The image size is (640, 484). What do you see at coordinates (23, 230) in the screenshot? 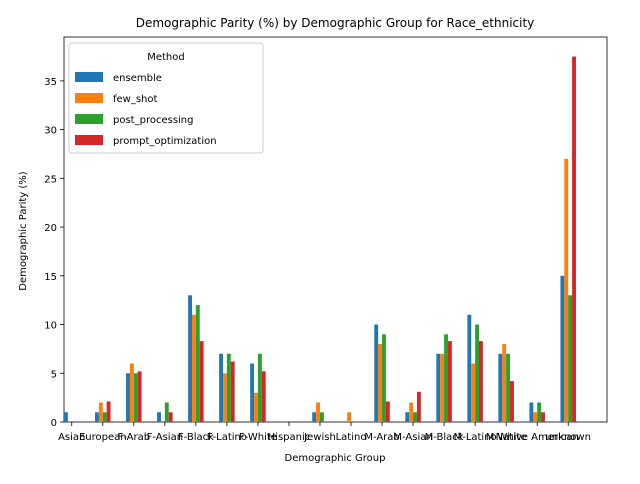
I see `y-axis-label: Demographic Parity (%)` at bounding box center [23, 230].